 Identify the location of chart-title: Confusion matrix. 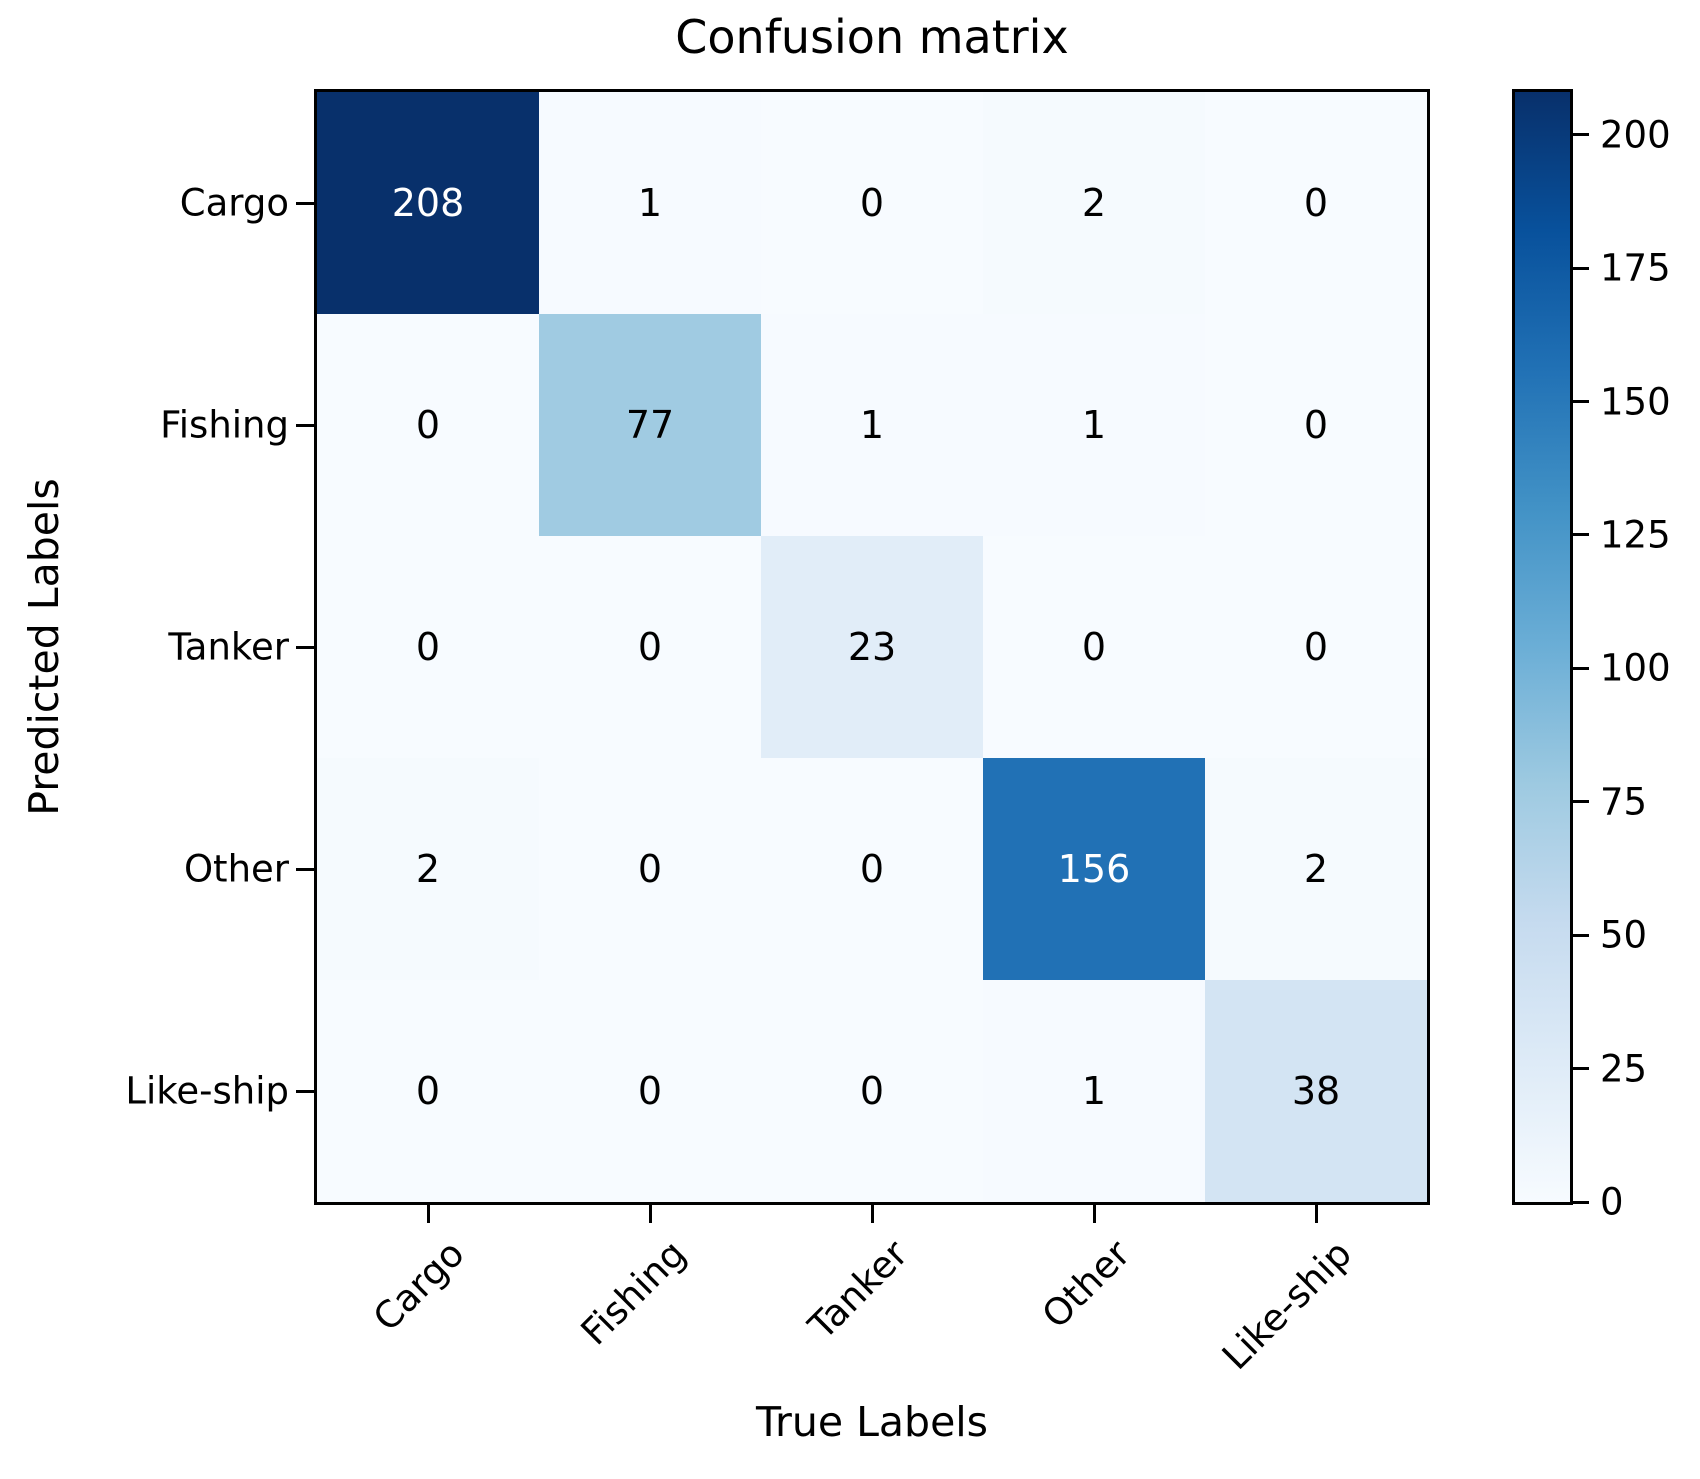
(872, 37).